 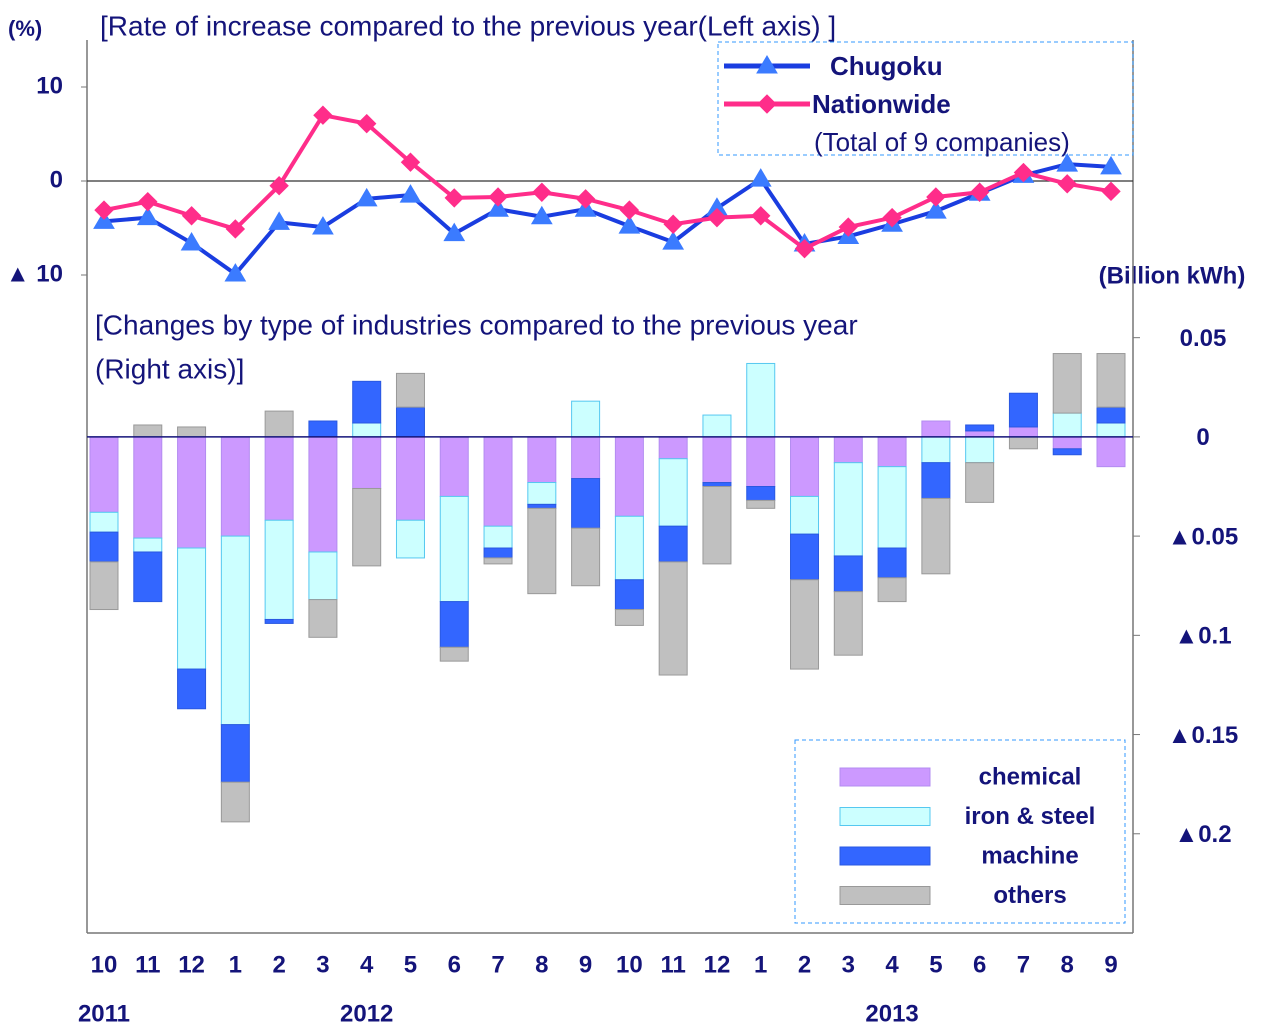 What do you see at coordinates (1023, 964) in the screenshot?
I see `x-tick-label: 7` at bounding box center [1023, 964].